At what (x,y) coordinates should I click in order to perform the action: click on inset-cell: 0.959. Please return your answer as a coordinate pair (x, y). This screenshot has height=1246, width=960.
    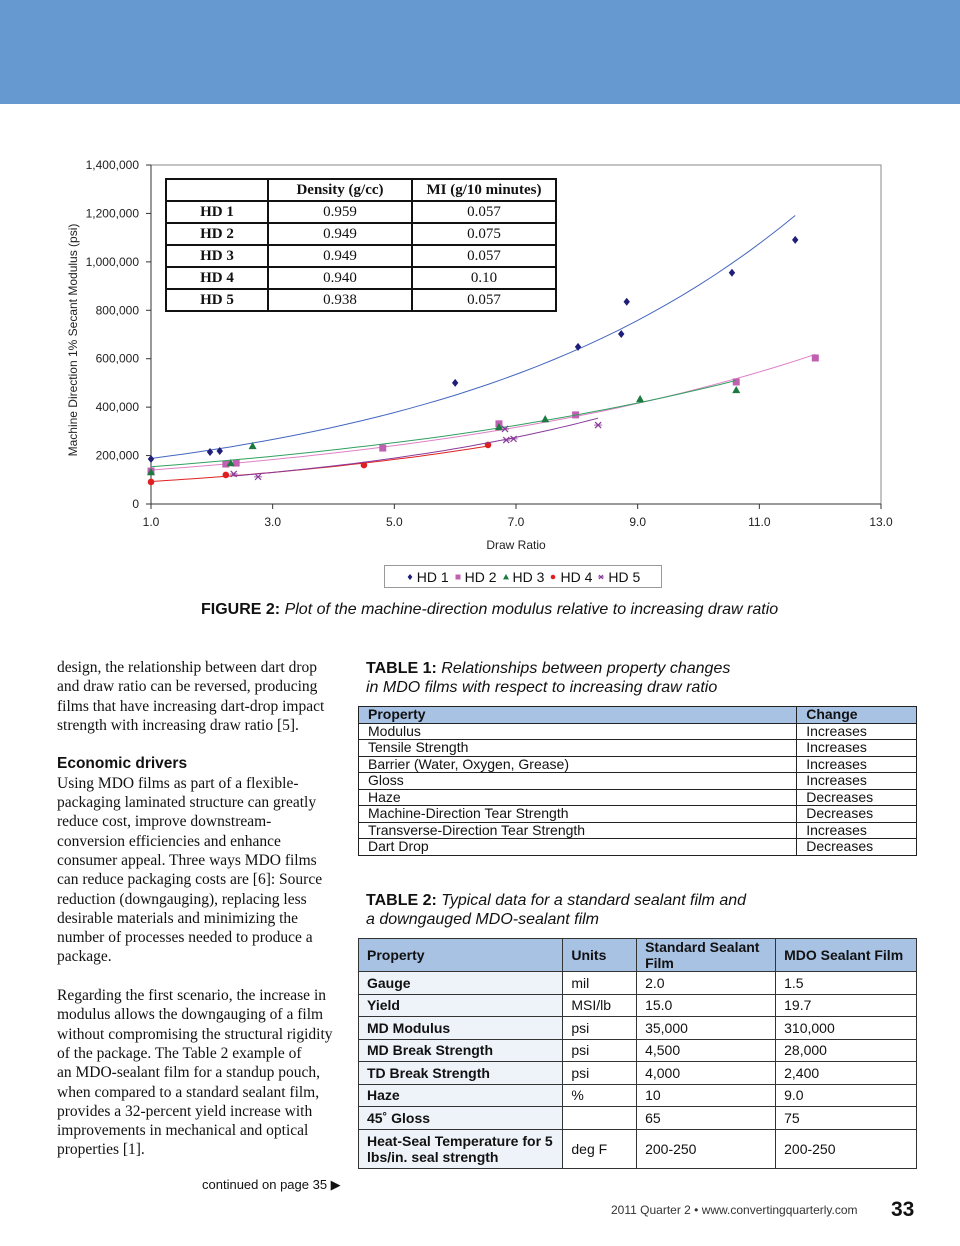
    Looking at the image, I should click on (340, 212).